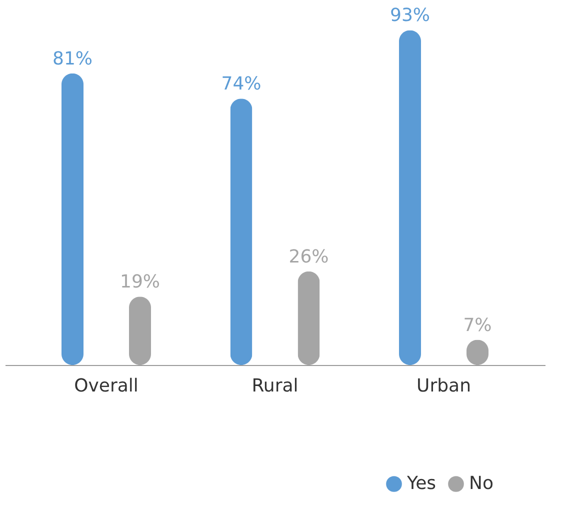  I want to click on data-label: 81%, so click(72, 59).